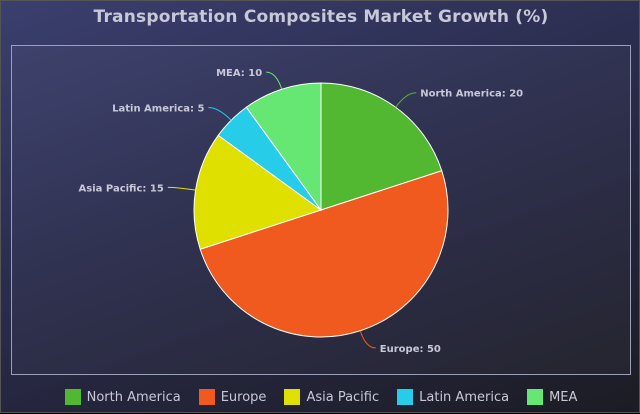 Image resolution: width=640 pixels, height=414 pixels. What do you see at coordinates (563, 397) in the screenshot?
I see `legend-label: MEA` at bounding box center [563, 397].